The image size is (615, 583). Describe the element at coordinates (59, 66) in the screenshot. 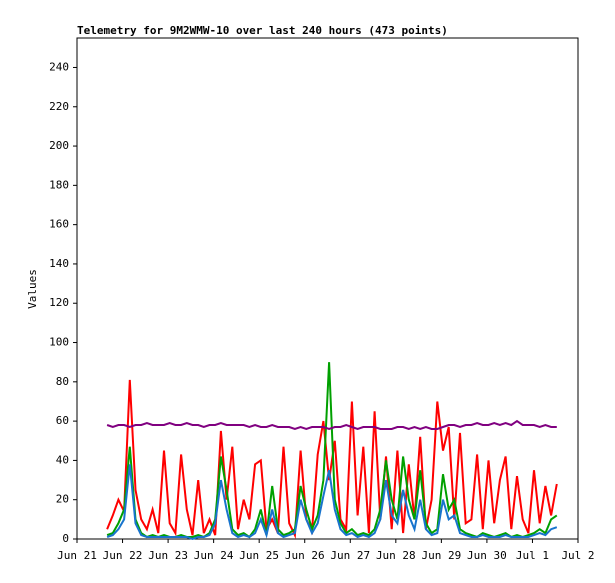

I see `y-tick-label: 240` at that location.